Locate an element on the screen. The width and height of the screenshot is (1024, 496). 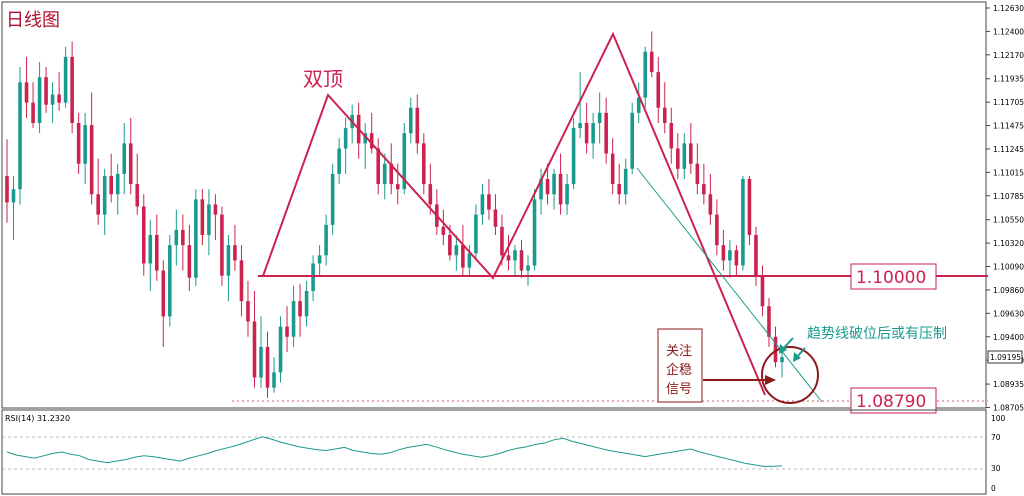
price-tick-label: 1.10785 is located at coordinates (1008, 196).